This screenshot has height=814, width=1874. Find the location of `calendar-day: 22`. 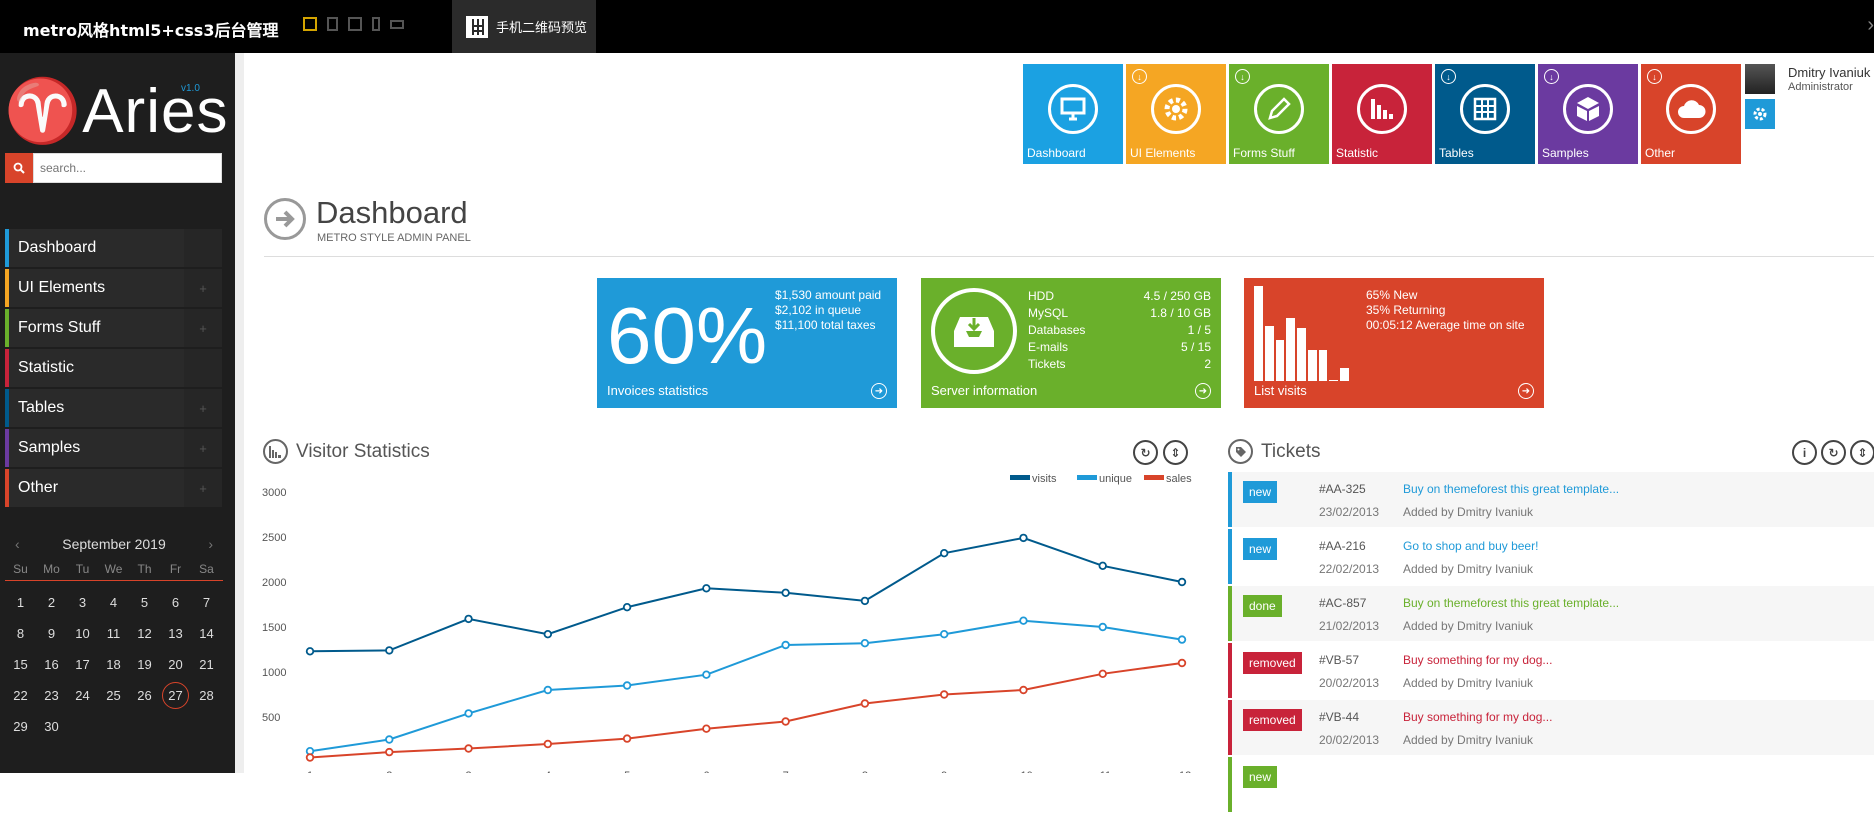

calendar-day: 22 is located at coordinates (20, 695).